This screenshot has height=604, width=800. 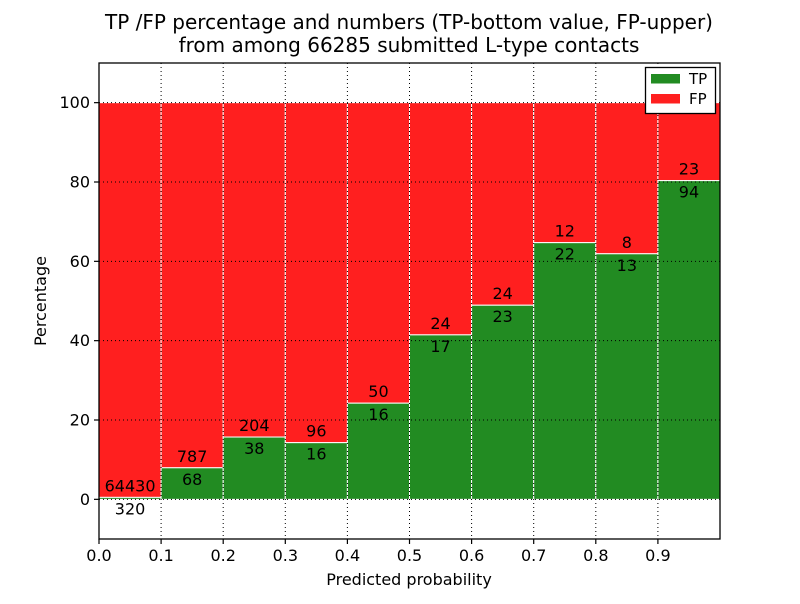 What do you see at coordinates (222, 555) in the screenshot?
I see `x-tick-label: 0.2` at bounding box center [222, 555].